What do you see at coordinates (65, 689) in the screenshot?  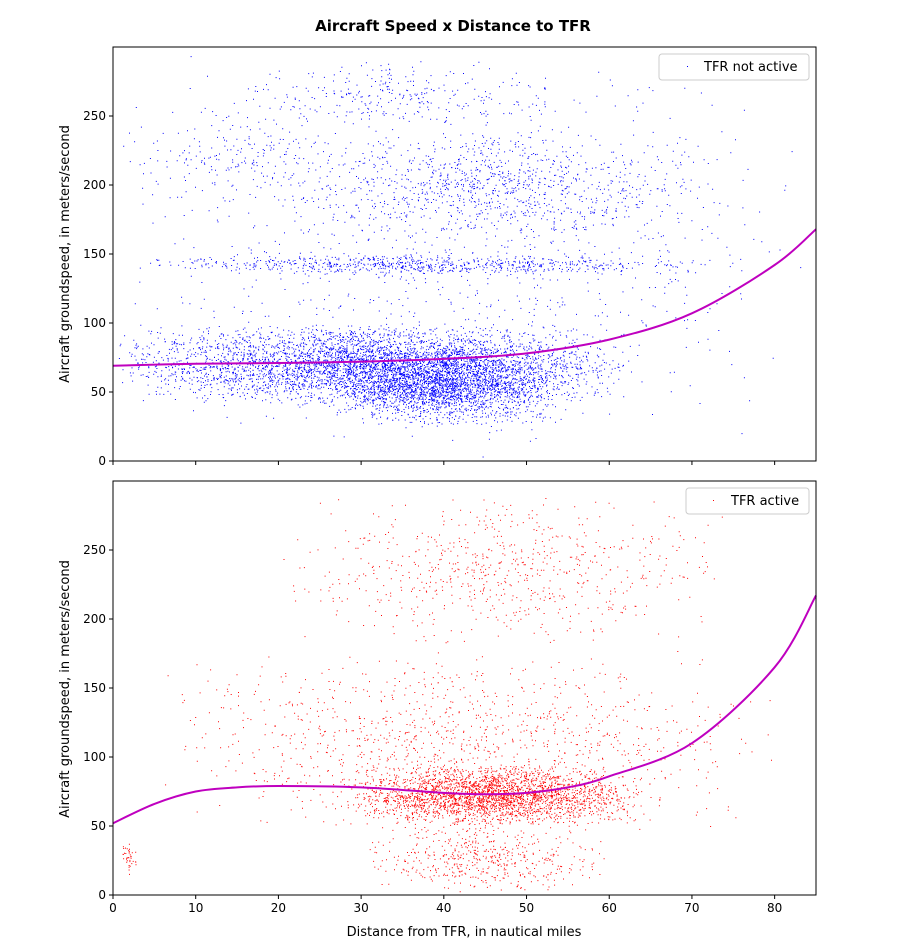 I see `bottom-y-axis-label: Aircraft groundspeed, in meters/second` at bounding box center [65, 689].